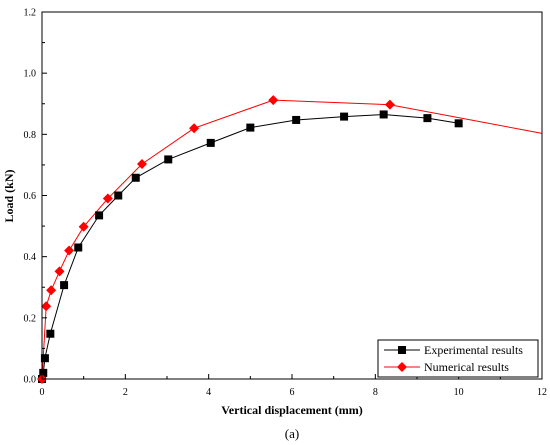  What do you see at coordinates (458, 358) in the screenshot?
I see `legend: Experimental results Numerical results` at bounding box center [458, 358].